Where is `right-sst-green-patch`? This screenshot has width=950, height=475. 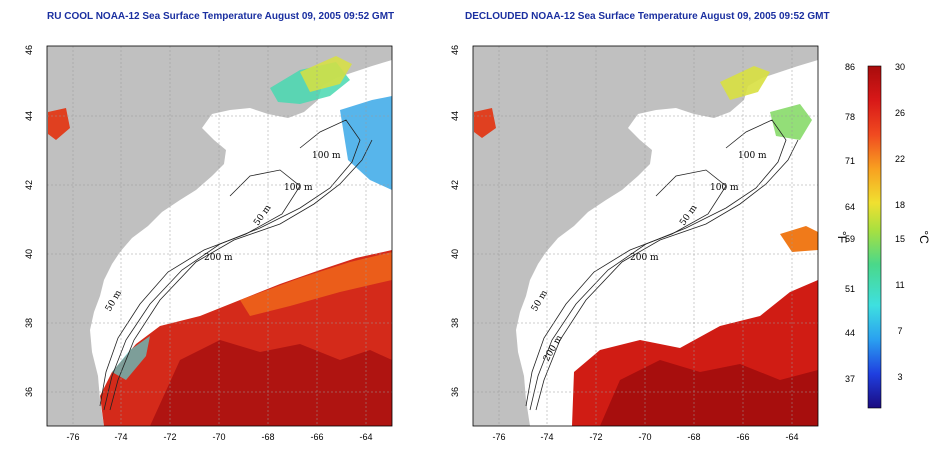
right-sst-green-patch is located at coordinates (791, 122).